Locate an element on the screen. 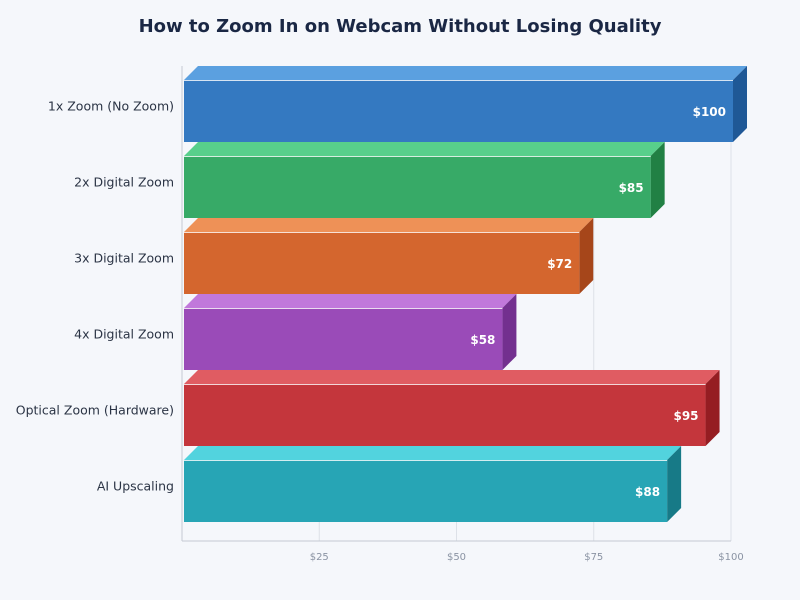 Image resolution: width=800 pixels, height=600 pixels. y-tick-label: 1x Zoom (No Zoom) is located at coordinates (111, 106).